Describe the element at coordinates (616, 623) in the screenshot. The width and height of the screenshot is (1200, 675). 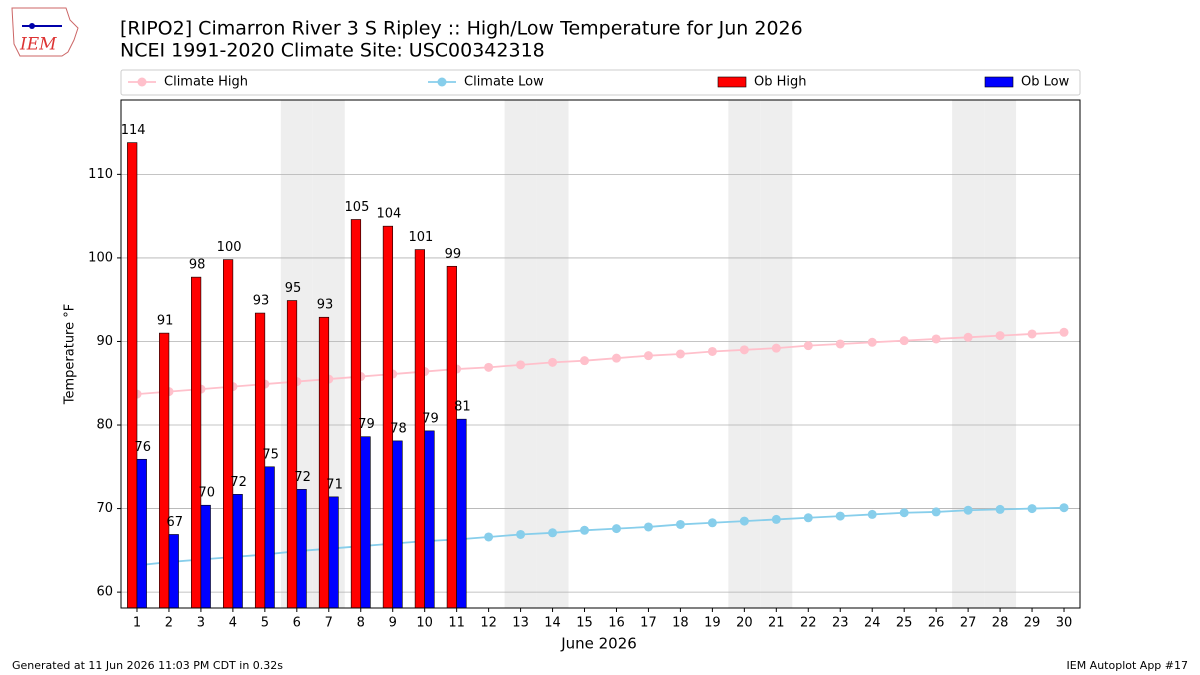
I see `x-tick-label: 16` at that location.